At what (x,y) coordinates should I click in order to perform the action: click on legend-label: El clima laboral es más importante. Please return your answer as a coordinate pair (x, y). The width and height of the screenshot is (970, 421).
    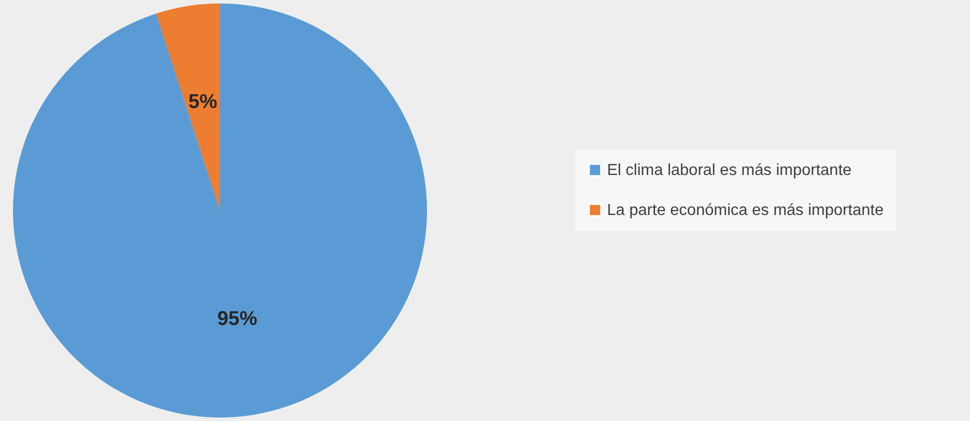
    Looking at the image, I should click on (729, 170).